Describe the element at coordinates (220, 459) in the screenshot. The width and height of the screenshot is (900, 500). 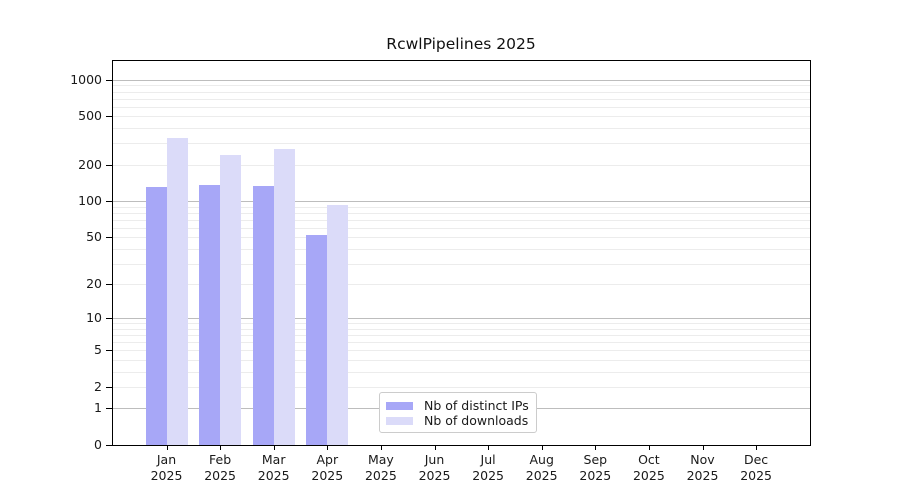
I see `x-tick-month: Feb` at that location.